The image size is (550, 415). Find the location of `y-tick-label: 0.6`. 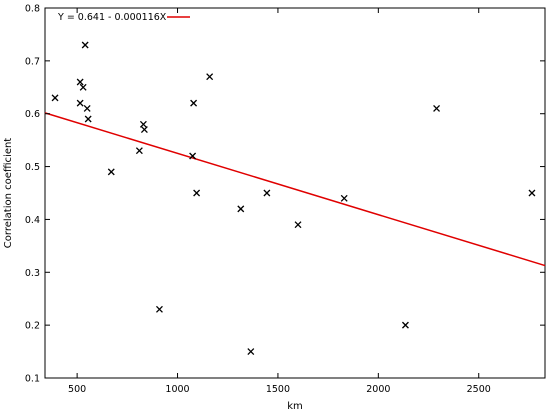

y-tick-label: 0.6 is located at coordinates (32, 114).